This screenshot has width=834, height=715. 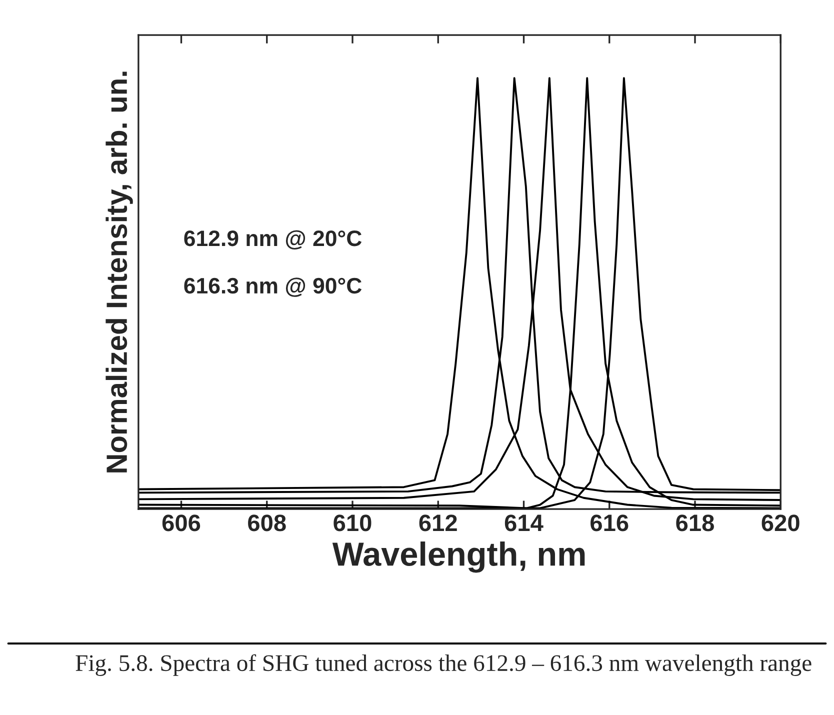 What do you see at coordinates (273, 287) in the screenshot?
I see `annotation: 616.3 nm @ 90°C` at bounding box center [273, 287].